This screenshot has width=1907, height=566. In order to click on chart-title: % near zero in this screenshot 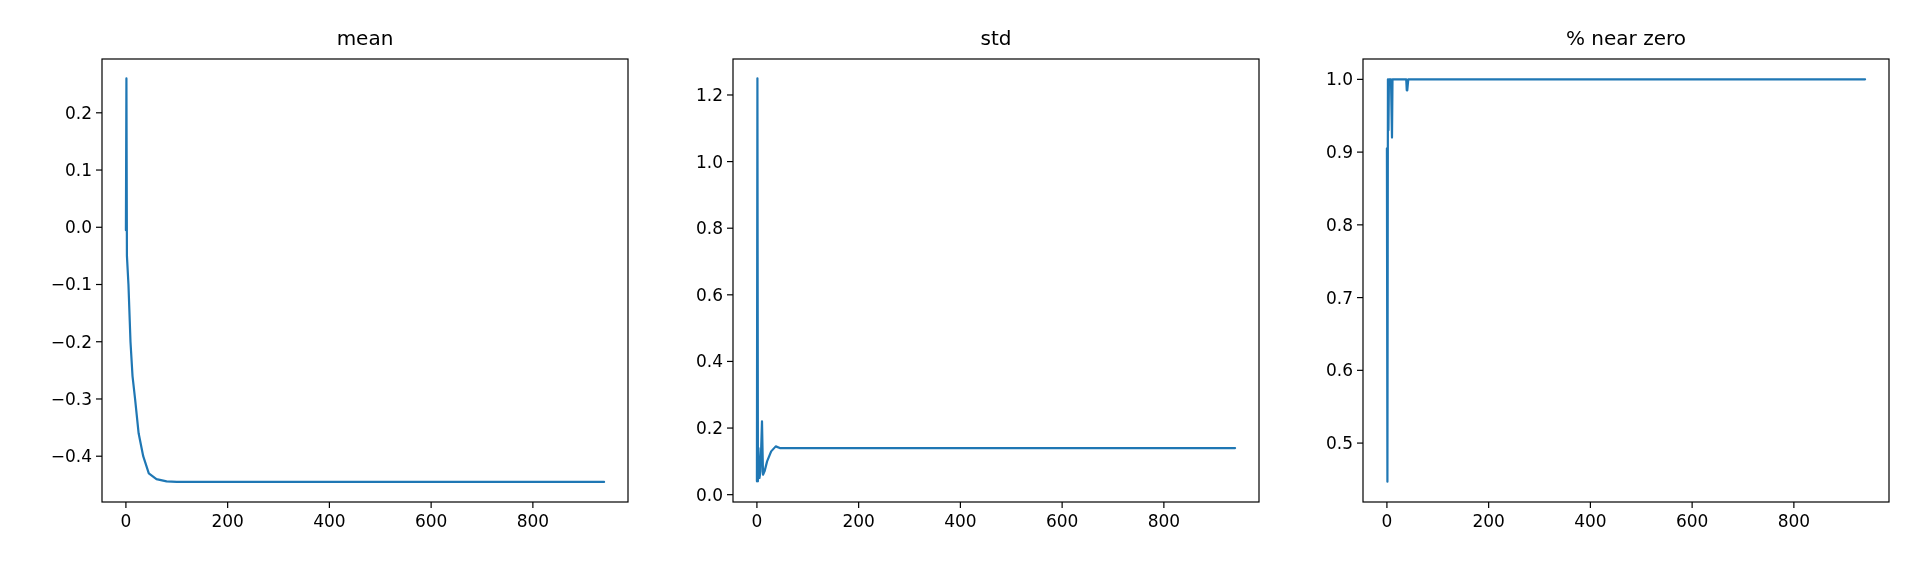, I will do `click(1626, 38)`.